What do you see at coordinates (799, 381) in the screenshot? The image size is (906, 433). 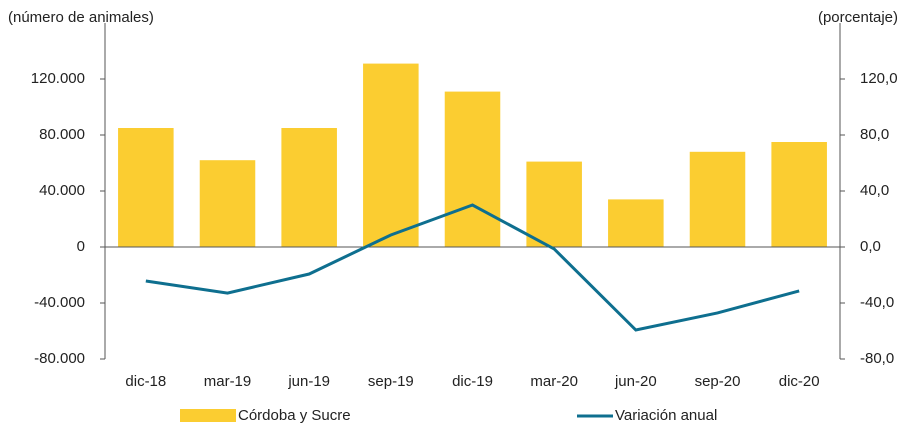 I see `x-tick-label: dic-20` at bounding box center [799, 381].